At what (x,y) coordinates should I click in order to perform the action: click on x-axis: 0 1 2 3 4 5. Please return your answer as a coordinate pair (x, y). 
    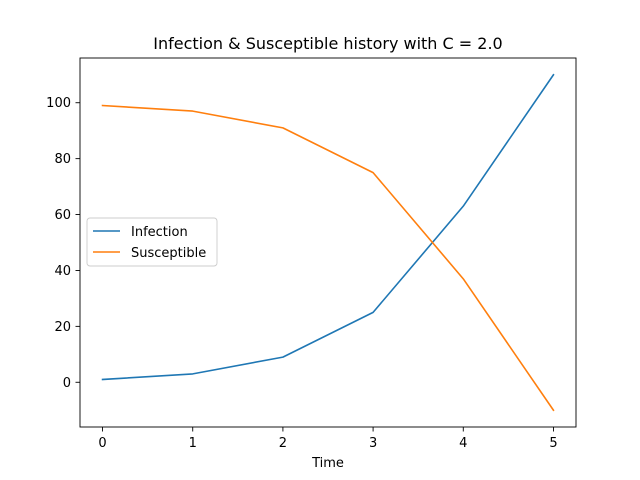
    Looking at the image, I should click on (328, 439).